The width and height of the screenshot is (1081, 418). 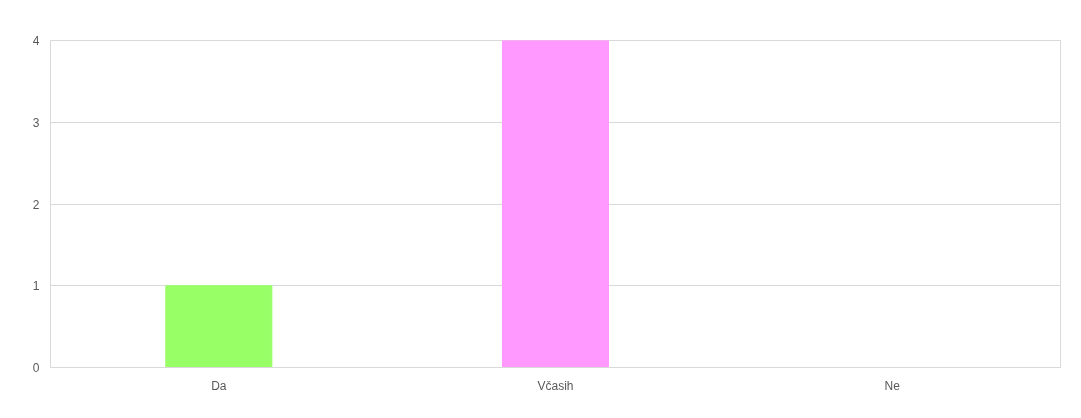 I want to click on y-tick-label: 2, so click(x=36, y=204).